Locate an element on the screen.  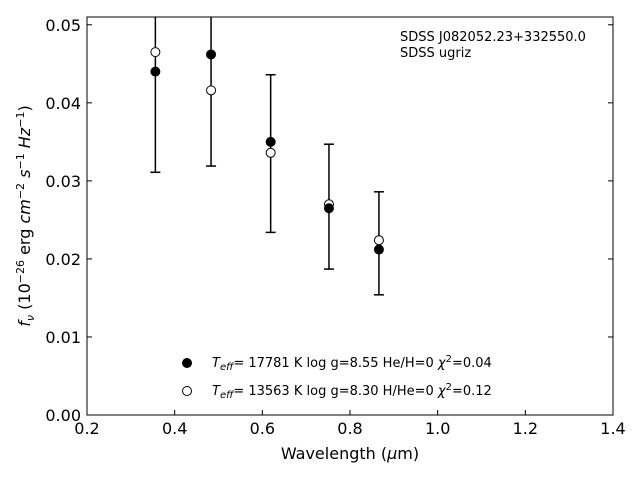
x-tick-label: 0.2 is located at coordinates (86, 428).